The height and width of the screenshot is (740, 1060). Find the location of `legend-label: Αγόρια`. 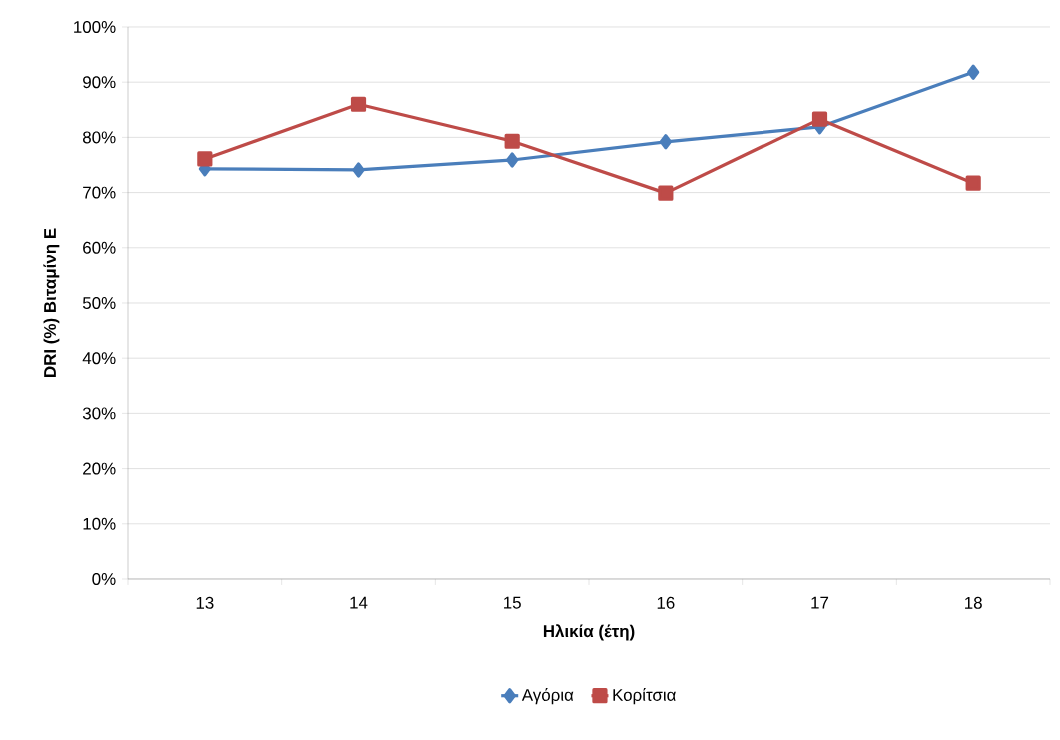

legend-label: Αγόρια is located at coordinates (547, 696).